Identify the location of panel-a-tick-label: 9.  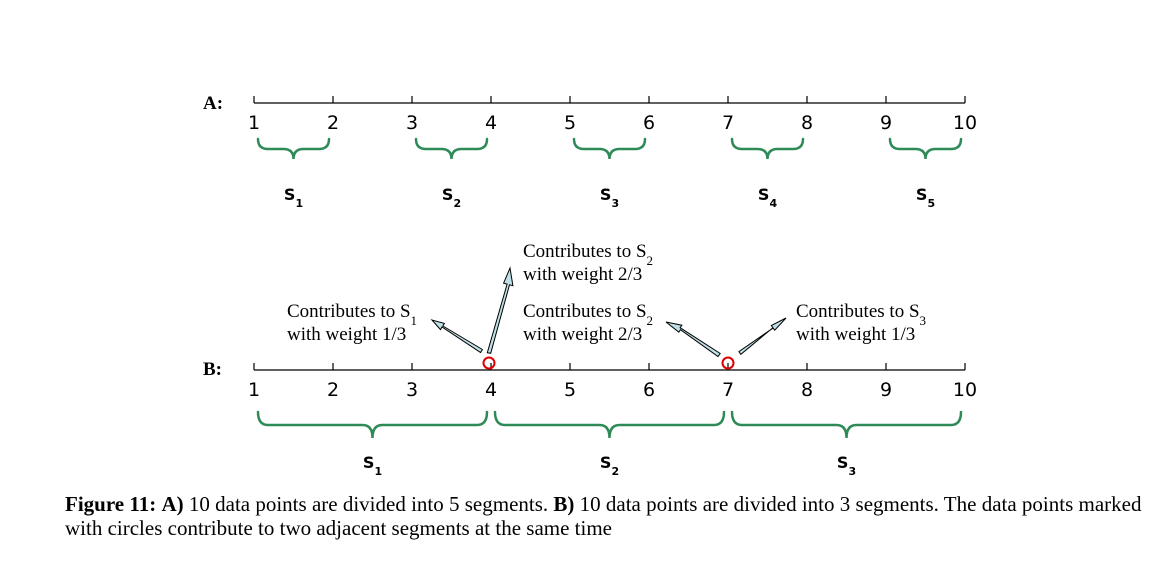
(886, 123).